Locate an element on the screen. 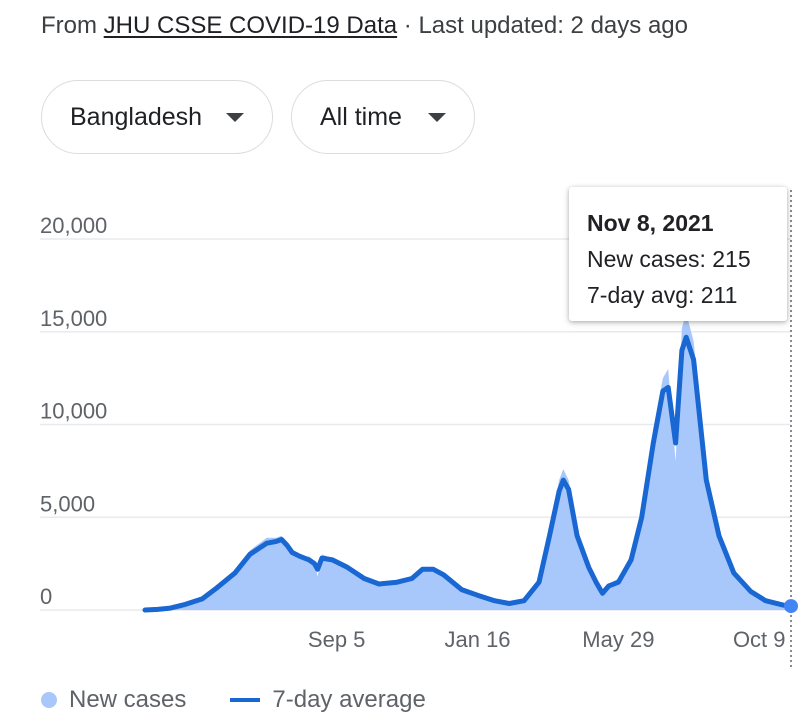 The image size is (811, 727). x-tick-label: Jan 16 is located at coordinates (477, 639).